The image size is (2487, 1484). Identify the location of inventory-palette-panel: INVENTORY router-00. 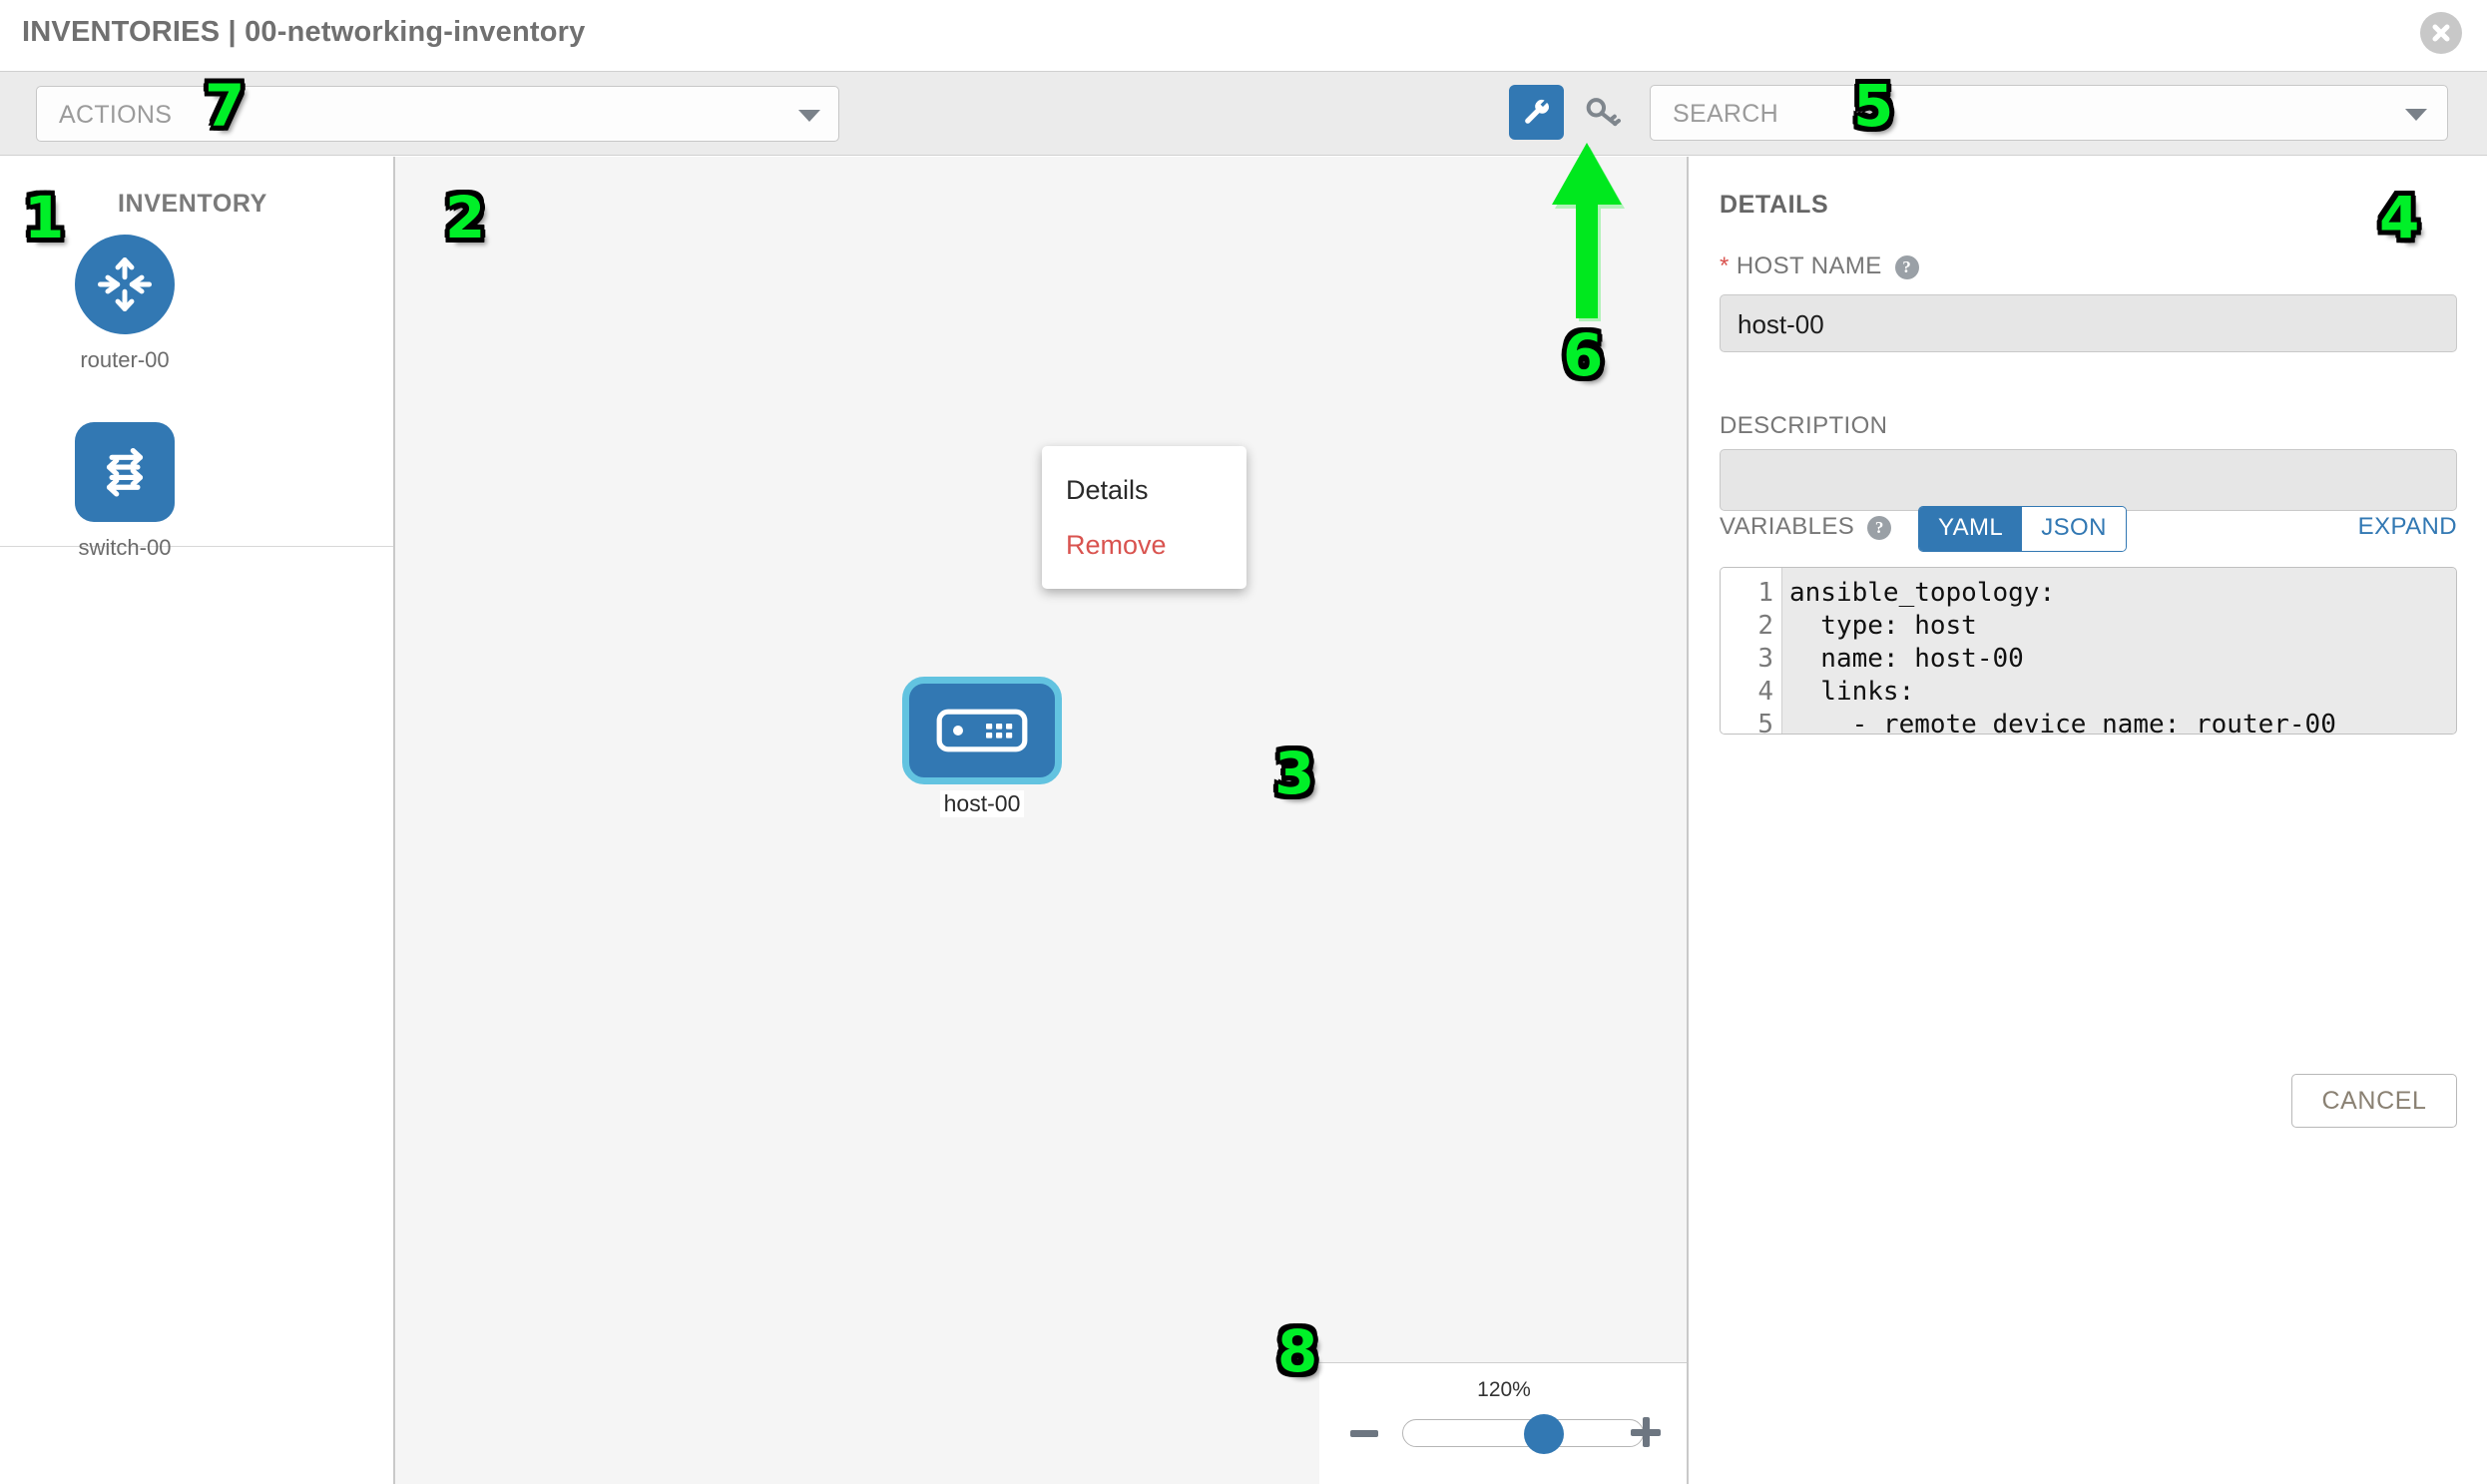
(196, 358).